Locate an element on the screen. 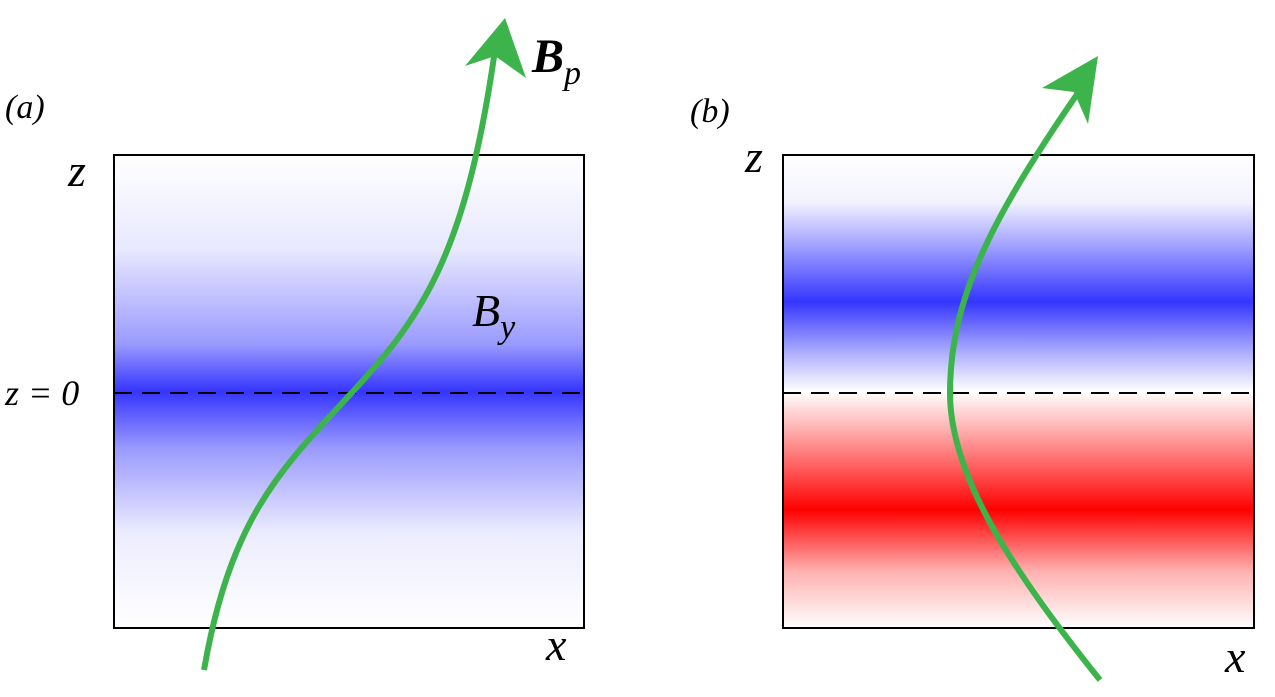  curve-main: B is located at coordinates (547, 56).